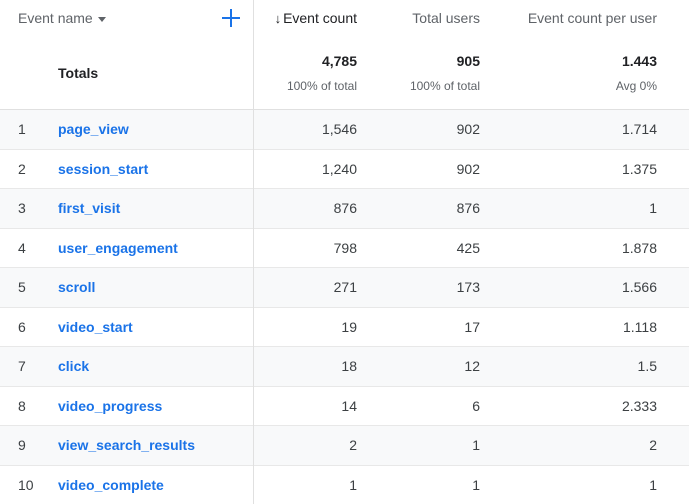 The width and height of the screenshot is (689, 504). What do you see at coordinates (22, 405) in the screenshot?
I see `row-number: 8` at bounding box center [22, 405].